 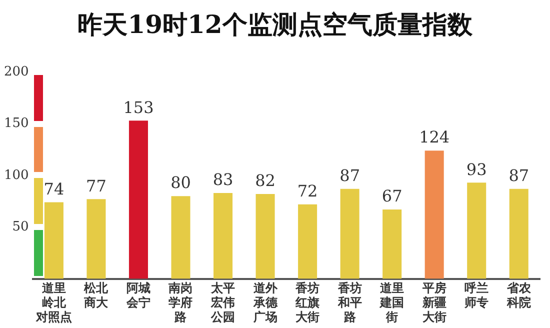 What do you see at coordinates (392, 196) in the screenshot?
I see `data-label: 67` at bounding box center [392, 196].